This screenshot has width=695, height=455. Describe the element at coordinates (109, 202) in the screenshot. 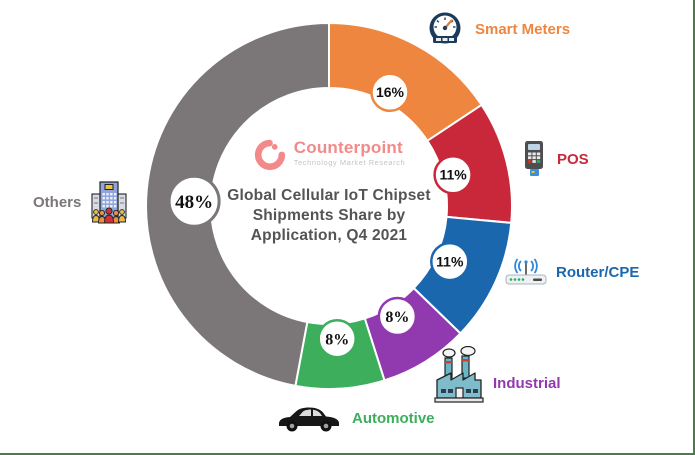

I see `building-people-icon` at that location.